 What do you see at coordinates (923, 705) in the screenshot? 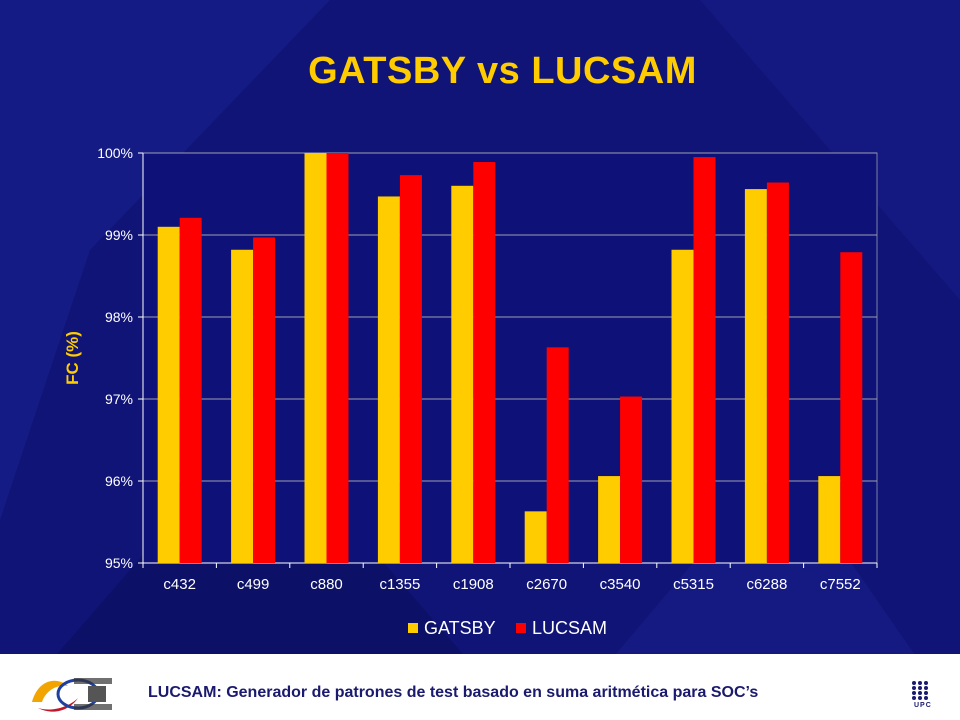
I see `upc-label: UPC` at bounding box center [923, 705].